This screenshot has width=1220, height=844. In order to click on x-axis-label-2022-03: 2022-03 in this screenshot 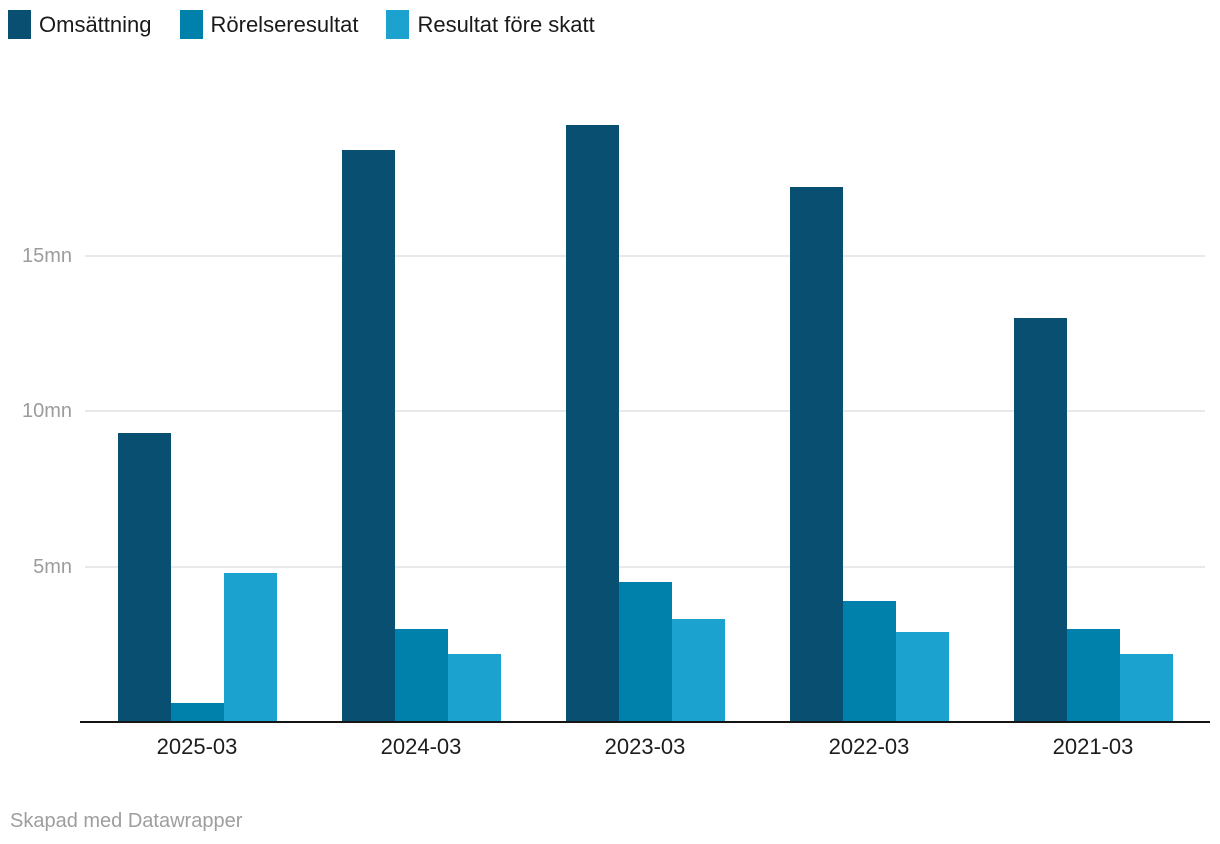, I will do `click(869, 746)`.